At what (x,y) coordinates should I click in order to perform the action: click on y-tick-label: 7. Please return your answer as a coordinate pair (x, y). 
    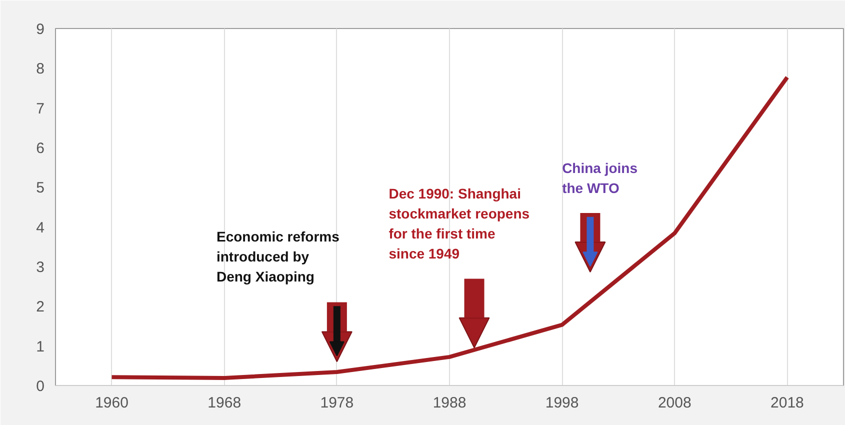
    Looking at the image, I should click on (40, 109).